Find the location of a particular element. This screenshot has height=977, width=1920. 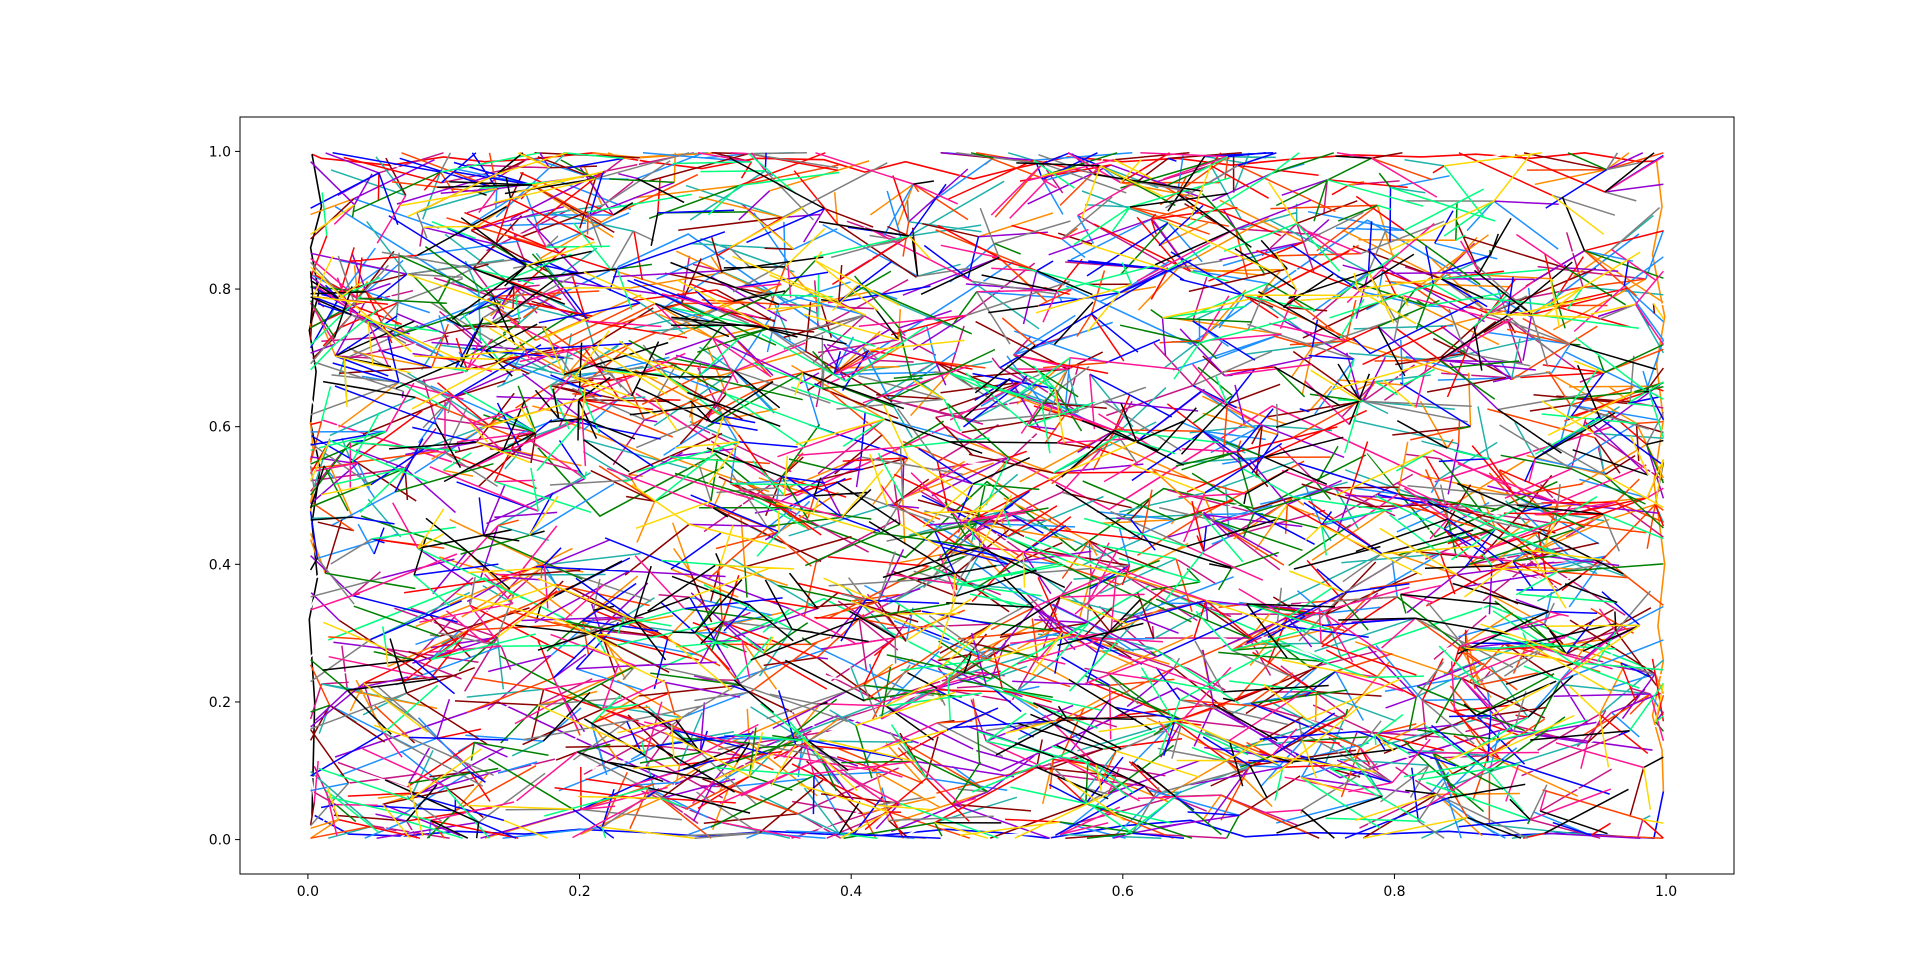

x-axis-ticks: 0.0 0.2 0.4 0.6 0.8 1.0 is located at coordinates (987, 887).